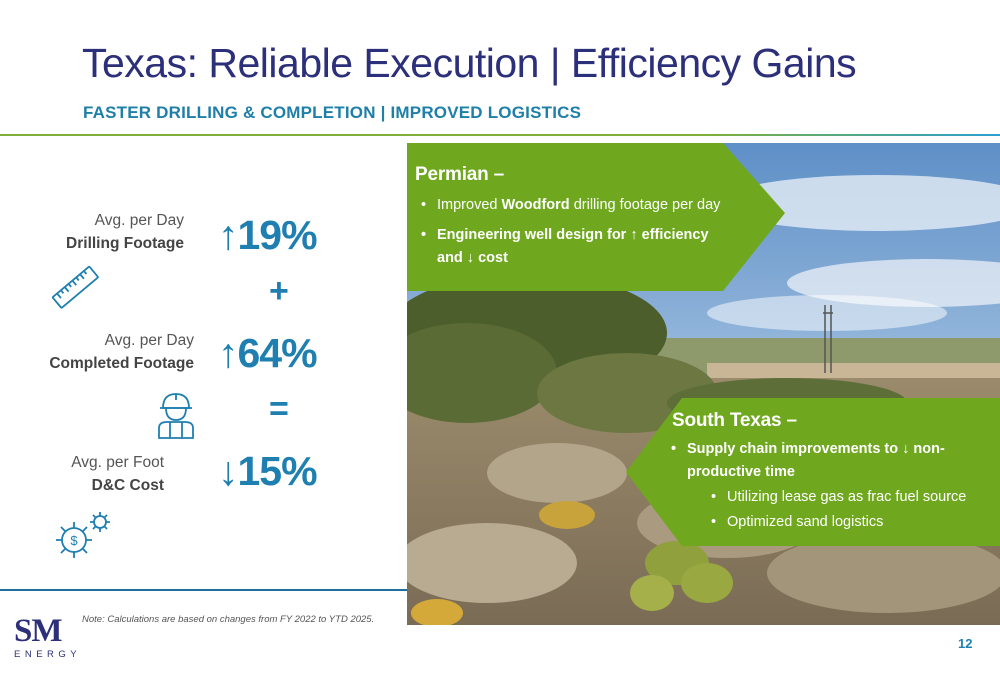 The height and width of the screenshot is (685, 1000). I want to click on gears-cost-icon: $, so click(83, 535).